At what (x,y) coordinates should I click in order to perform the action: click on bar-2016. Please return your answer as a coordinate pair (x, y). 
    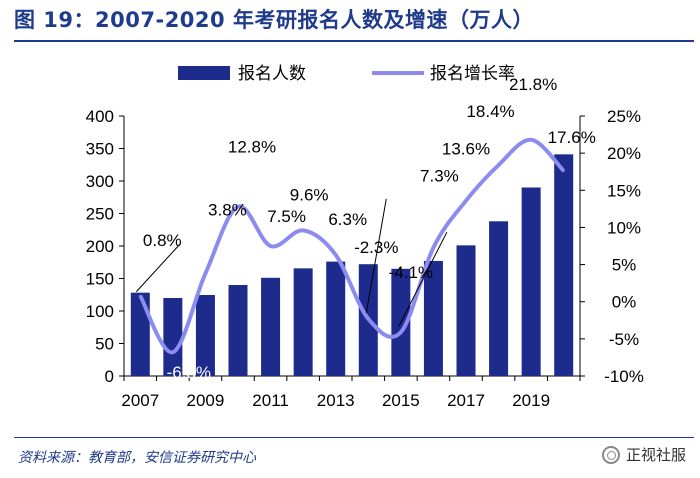
    Looking at the image, I should click on (433, 318).